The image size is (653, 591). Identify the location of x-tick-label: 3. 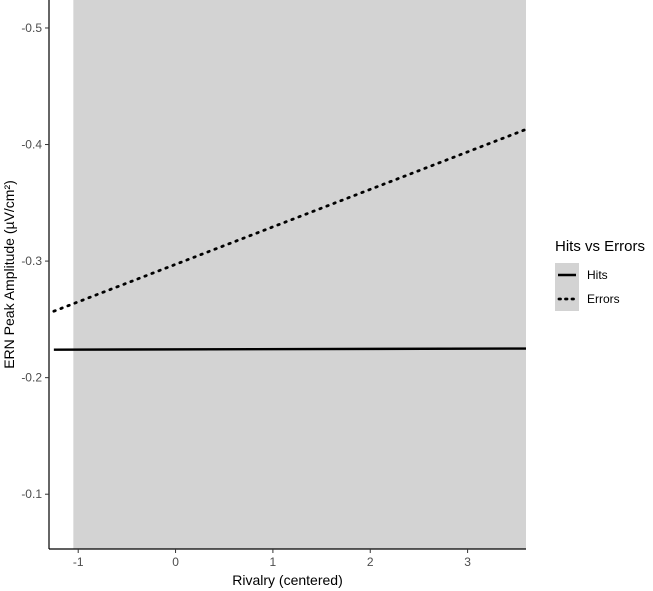
(467, 562).